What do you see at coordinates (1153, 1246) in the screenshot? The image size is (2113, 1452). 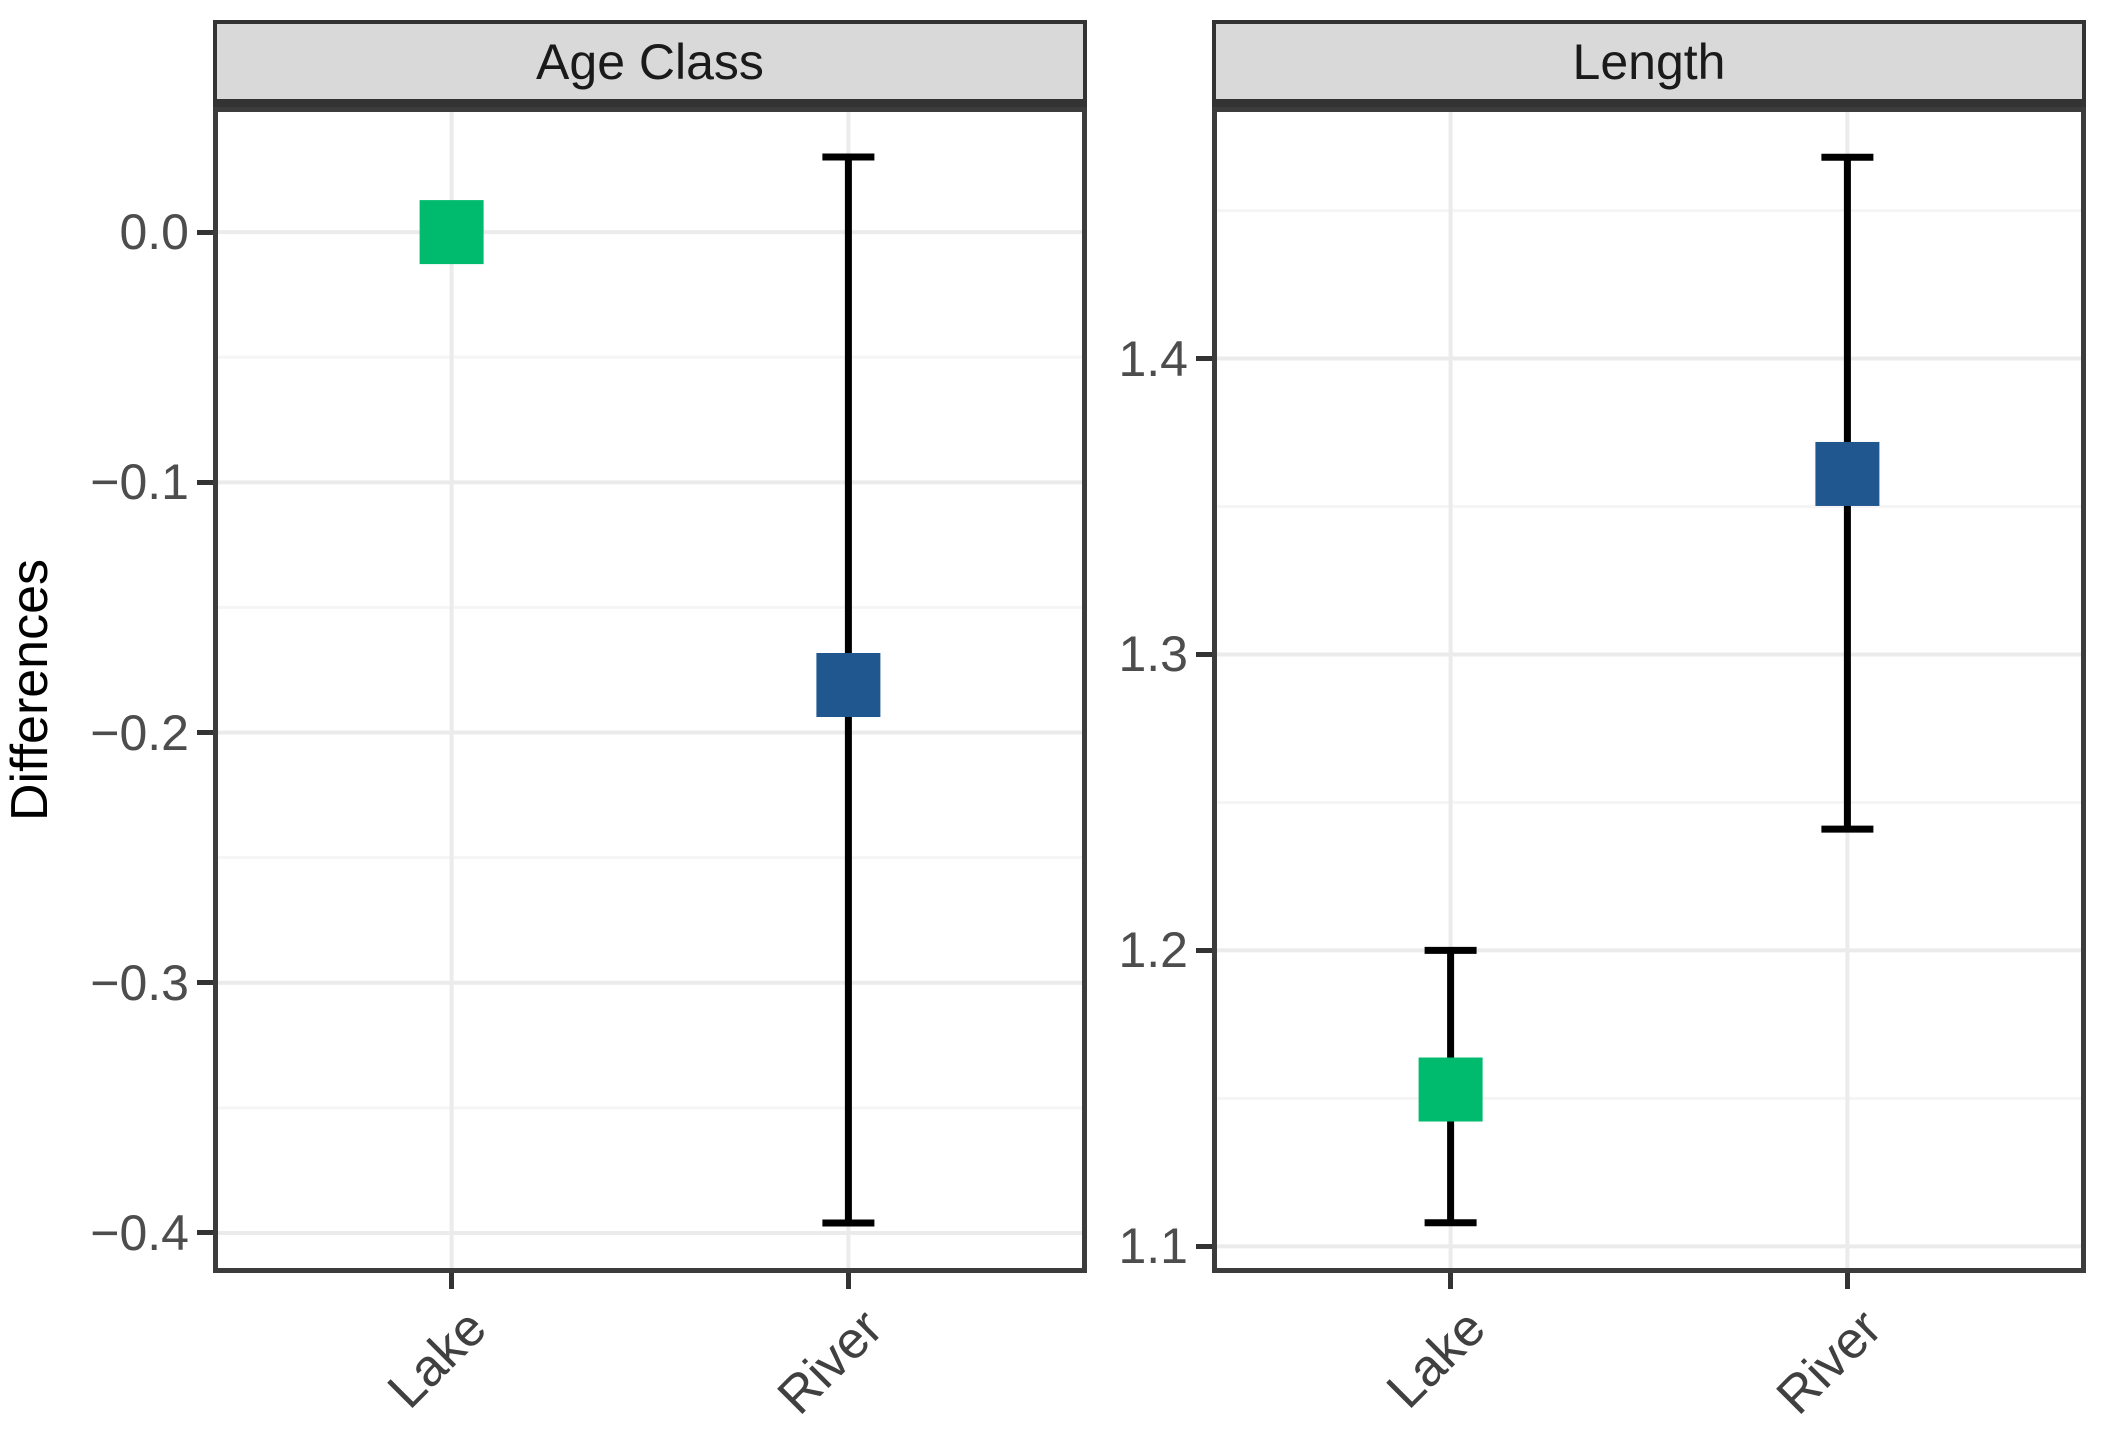 I see `y-tick-label: 1.1` at bounding box center [1153, 1246].